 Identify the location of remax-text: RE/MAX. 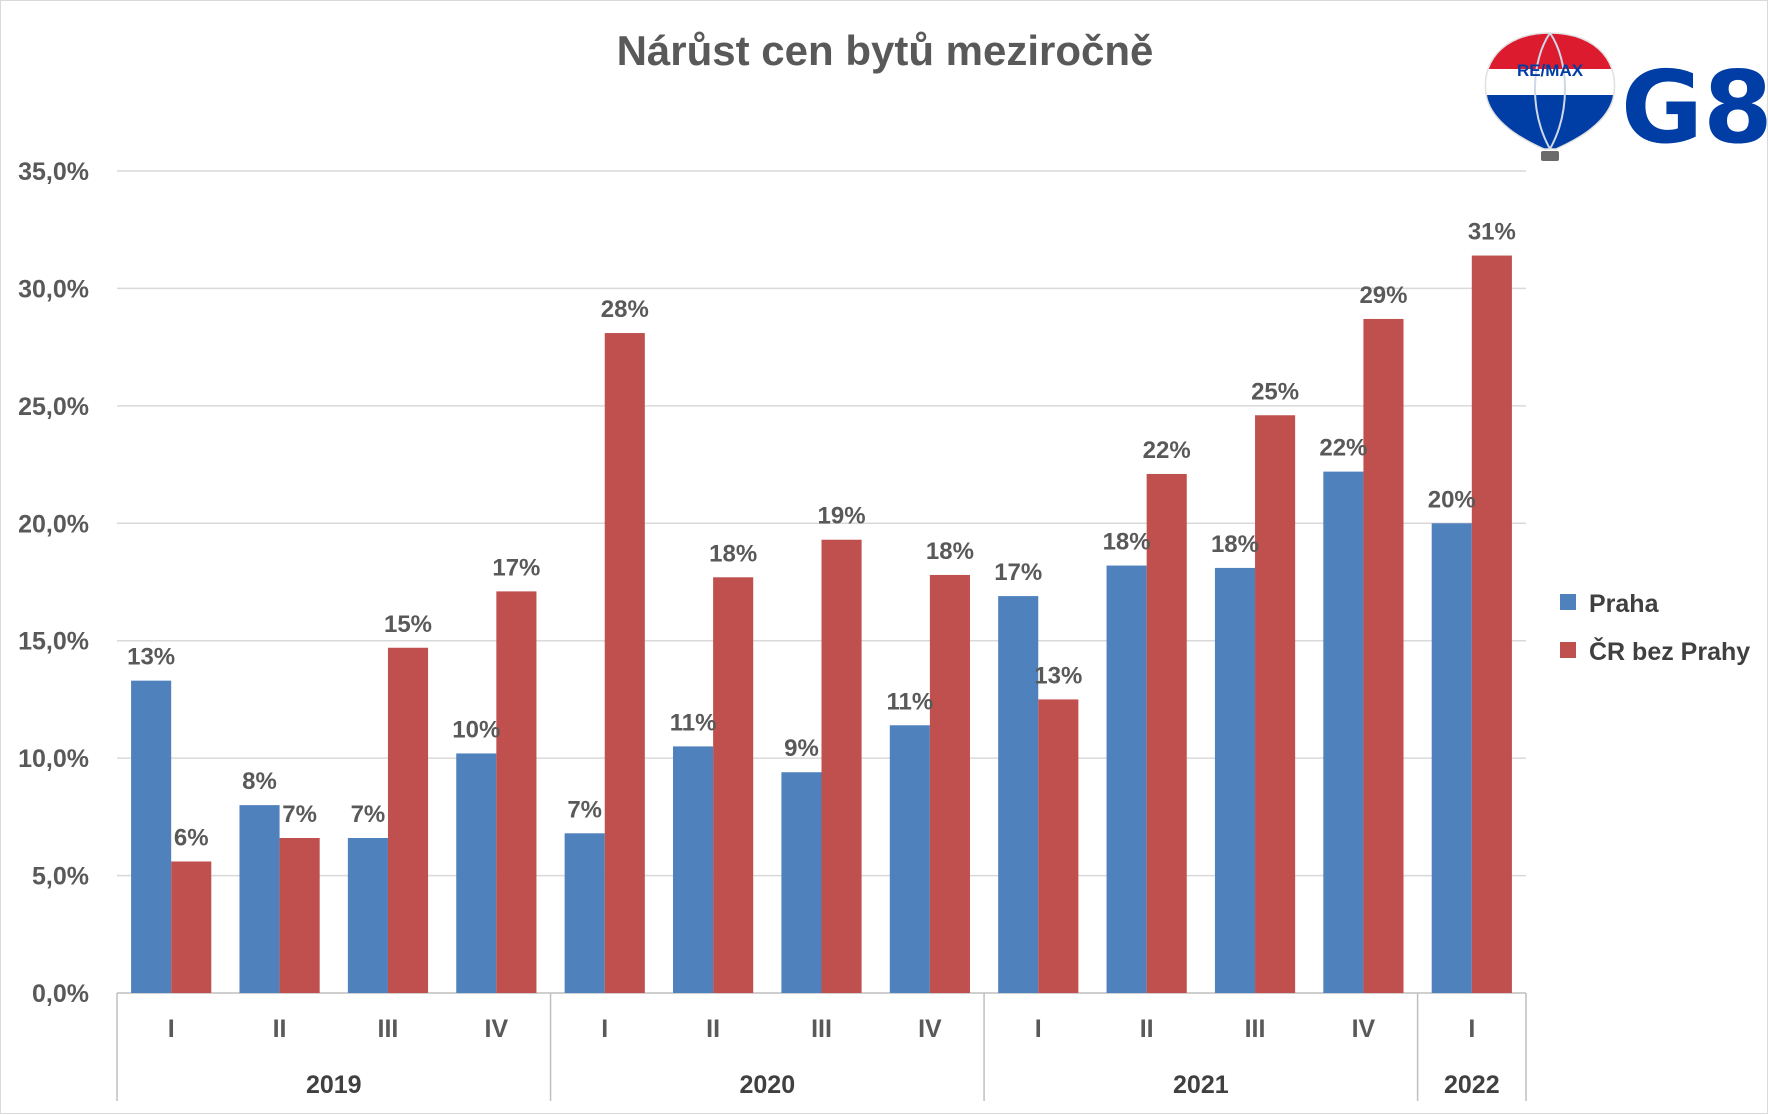
(1550, 70).